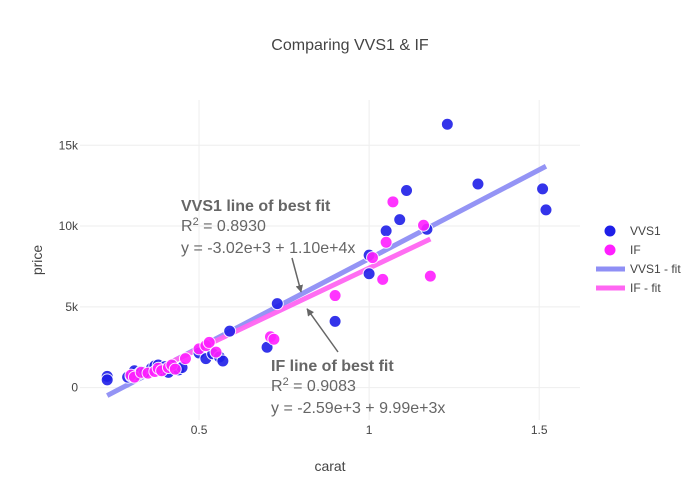 The image size is (700, 500). Describe the element at coordinates (232, 226) in the screenshot. I see `r2-value: = 0.8930` at that location.